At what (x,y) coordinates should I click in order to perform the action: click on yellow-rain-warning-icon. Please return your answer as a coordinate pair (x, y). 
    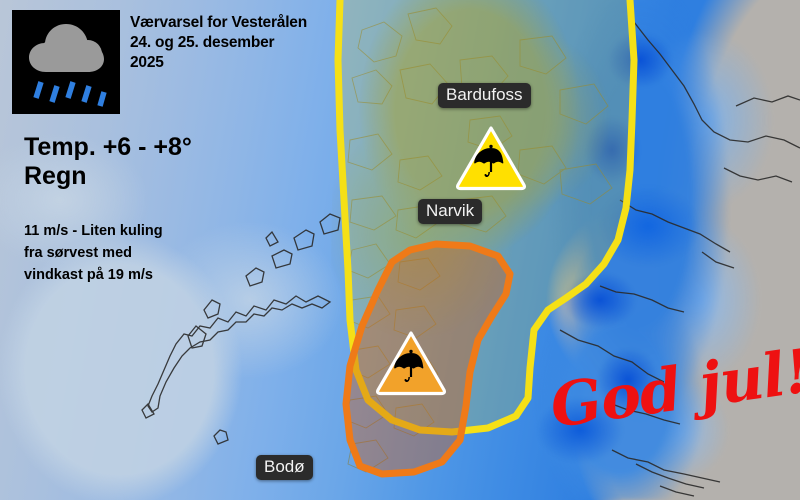
    Looking at the image, I should click on (491, 158).